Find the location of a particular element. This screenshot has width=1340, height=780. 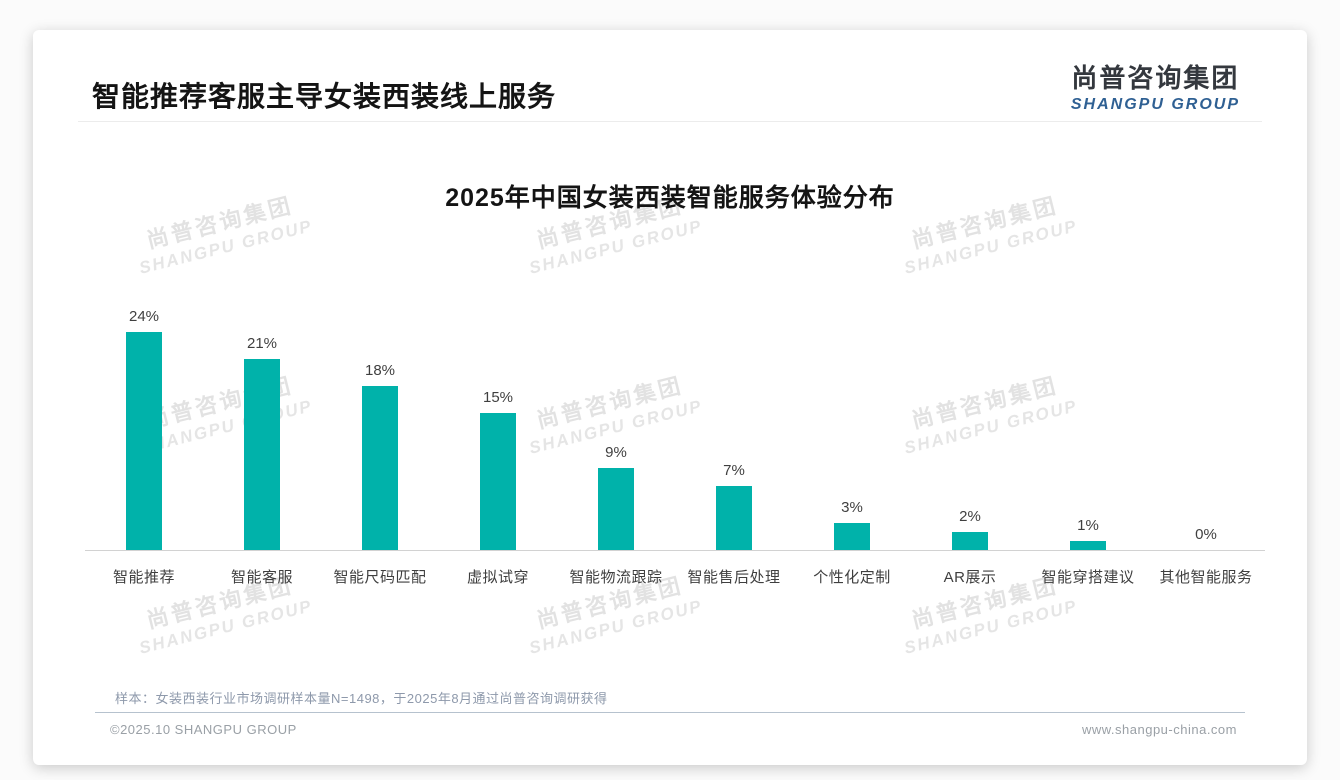

bar-value-label: 0% is located at coordinates (1206, 534).